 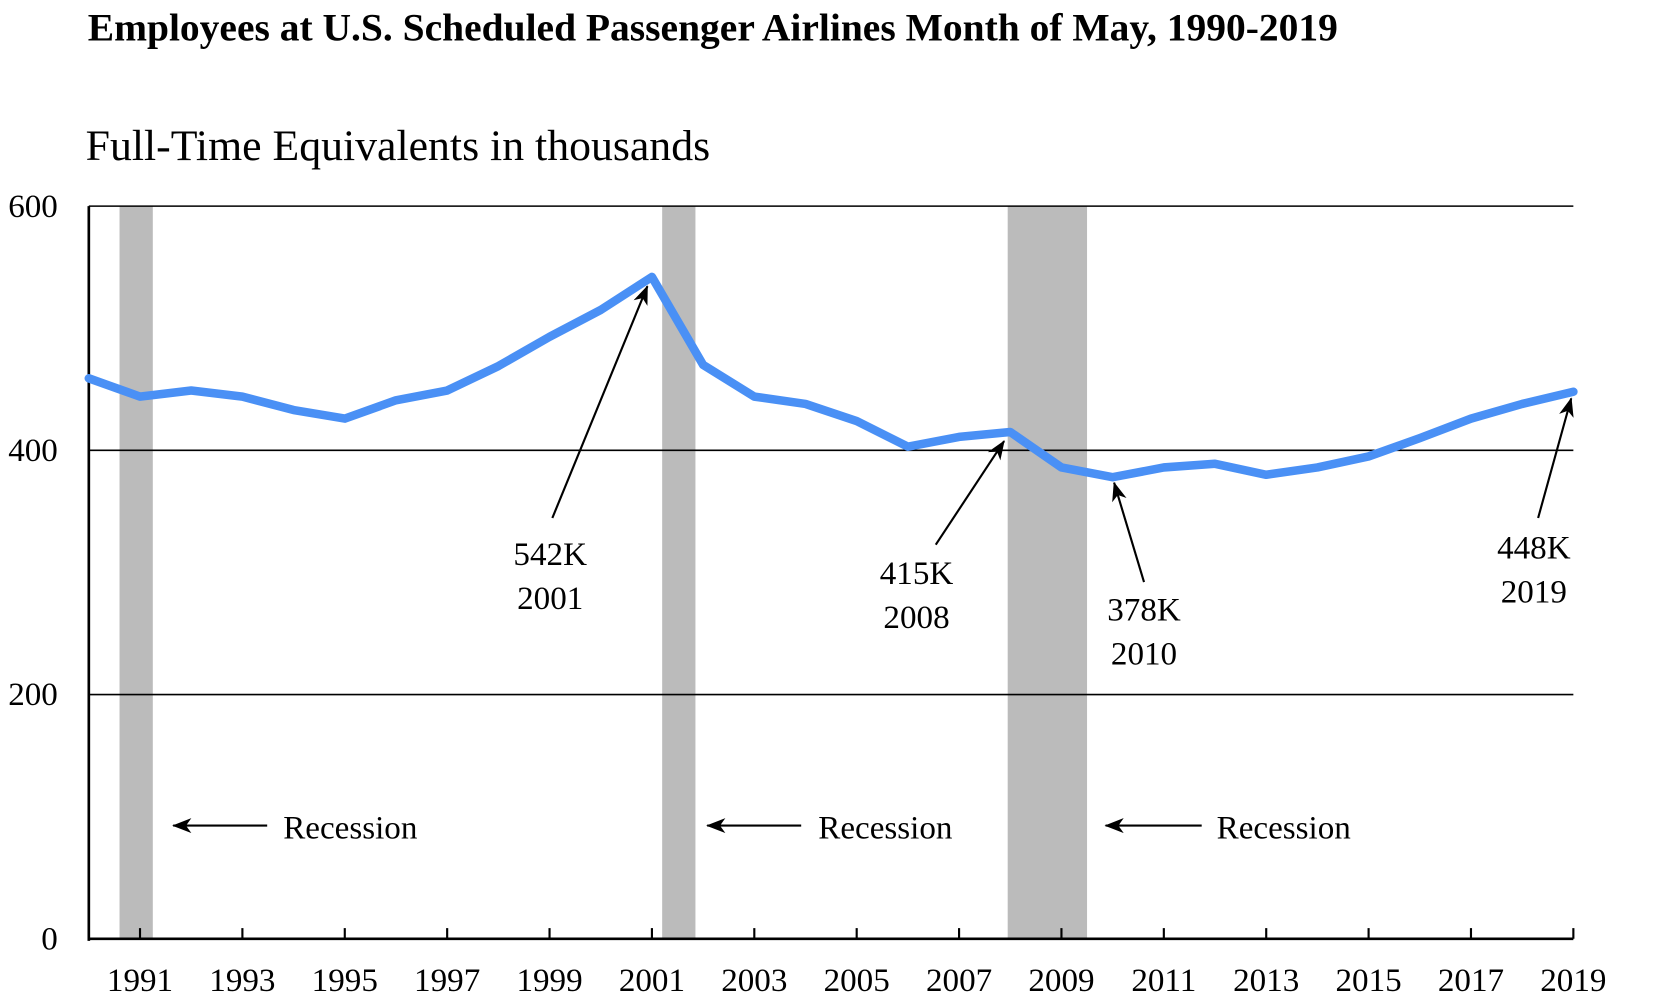 What do you see at coordinates (33, 451) in the screenshot?
I see `y-tick-label: 400` at bounding box center [33, 451].